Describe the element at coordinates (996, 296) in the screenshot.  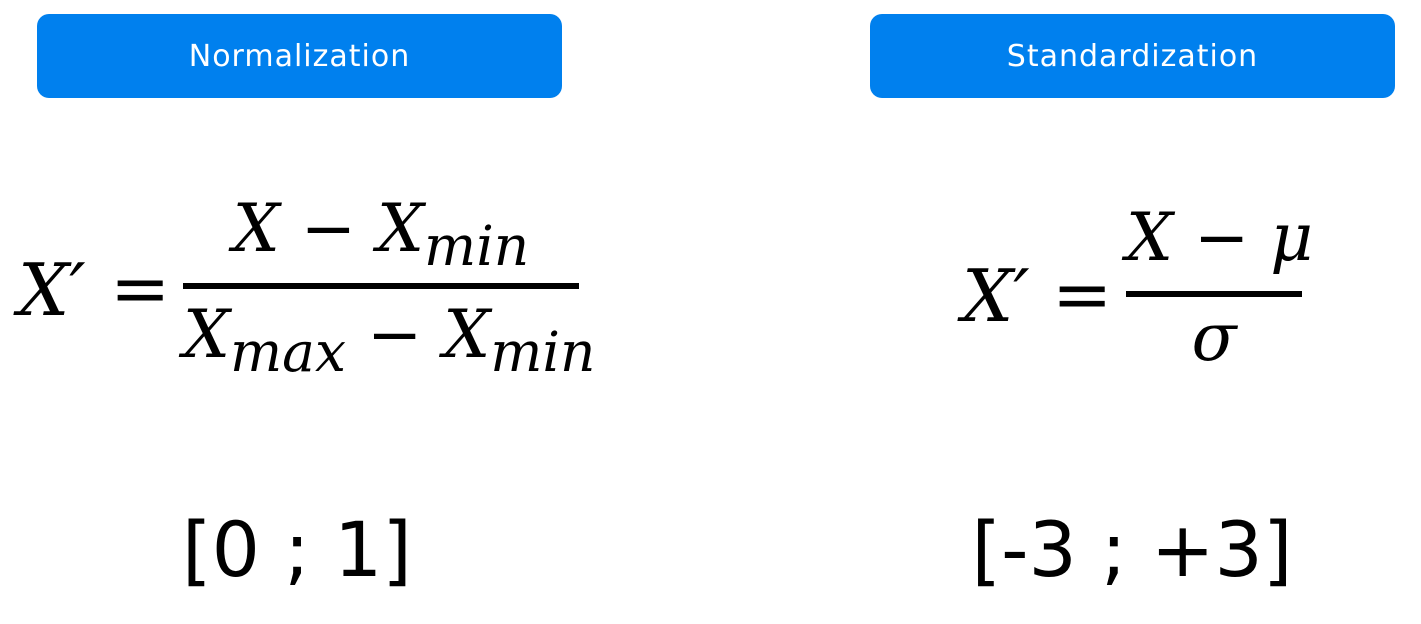
I see `standardization-lhs: X′` at that location.